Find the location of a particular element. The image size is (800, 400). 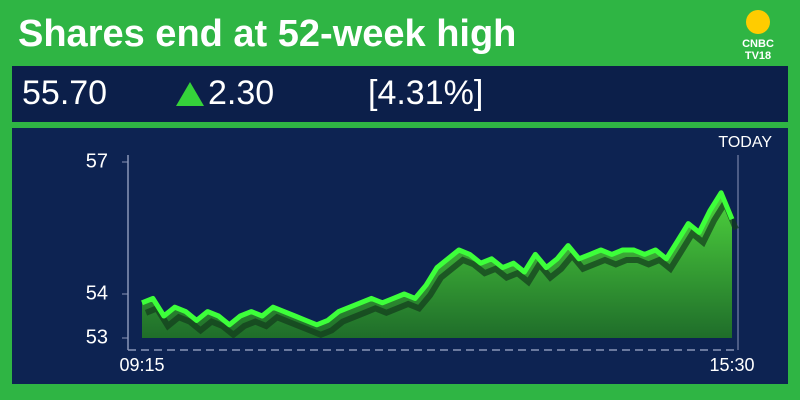

change-percent: [4.31%] is located at coordinates (425, 93).